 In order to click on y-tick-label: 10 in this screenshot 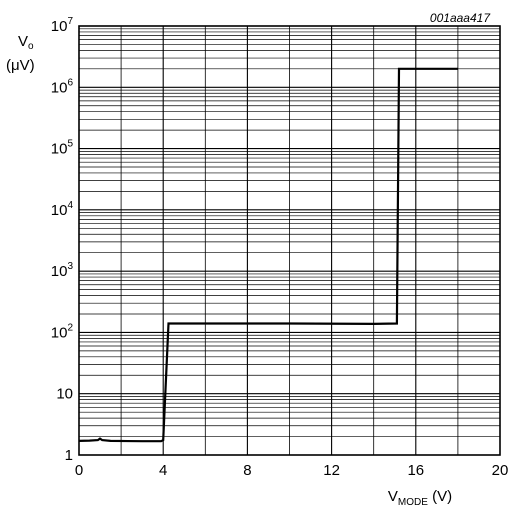, I will do `click(64, 394)`.